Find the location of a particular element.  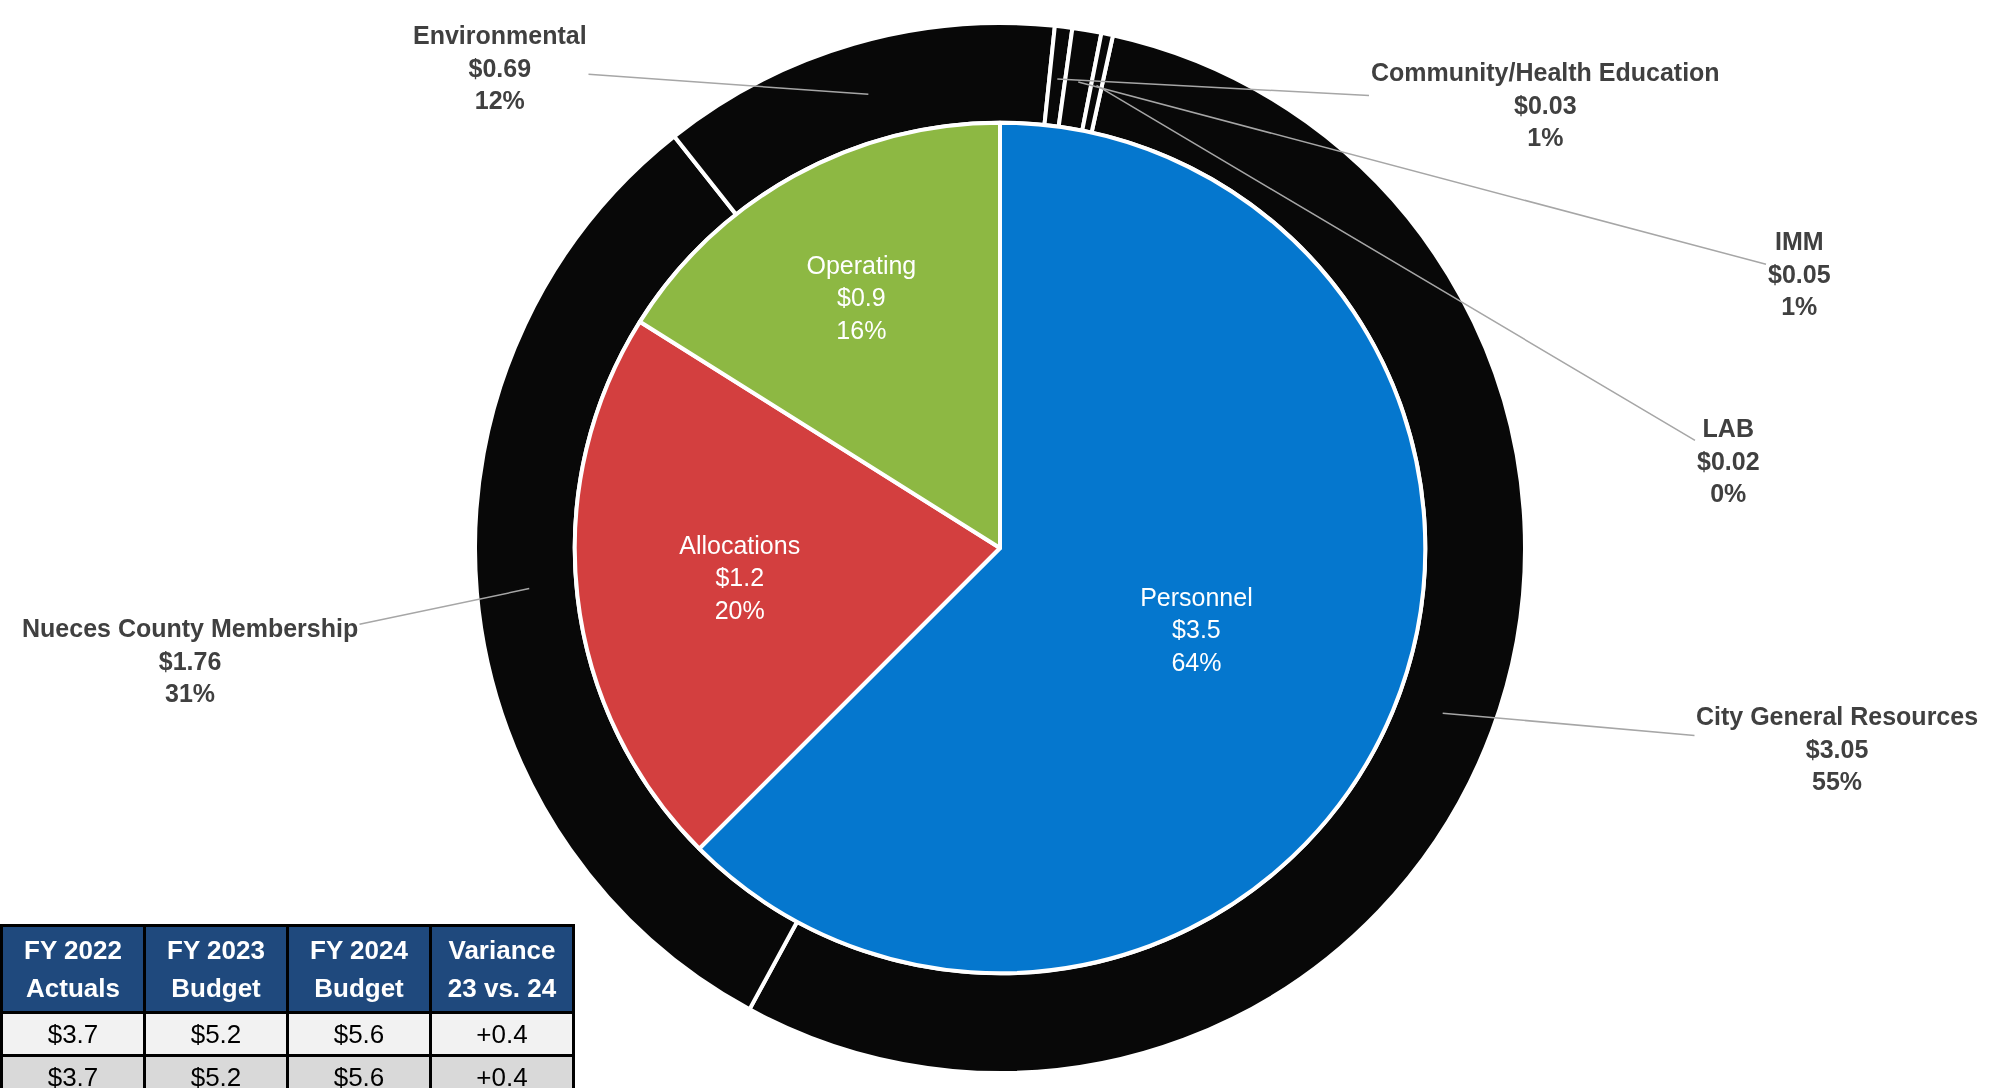

slice-label: Allocations is located at coordinates (740, 544).